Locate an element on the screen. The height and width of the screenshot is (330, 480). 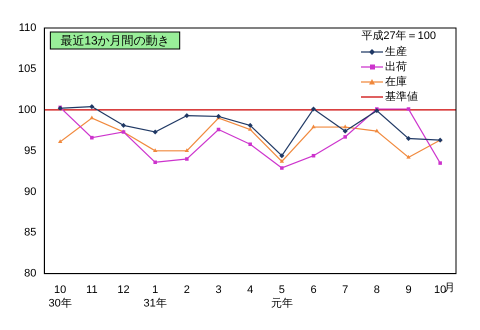
x-tick-label: 10 is located at coordinates (440, 290).